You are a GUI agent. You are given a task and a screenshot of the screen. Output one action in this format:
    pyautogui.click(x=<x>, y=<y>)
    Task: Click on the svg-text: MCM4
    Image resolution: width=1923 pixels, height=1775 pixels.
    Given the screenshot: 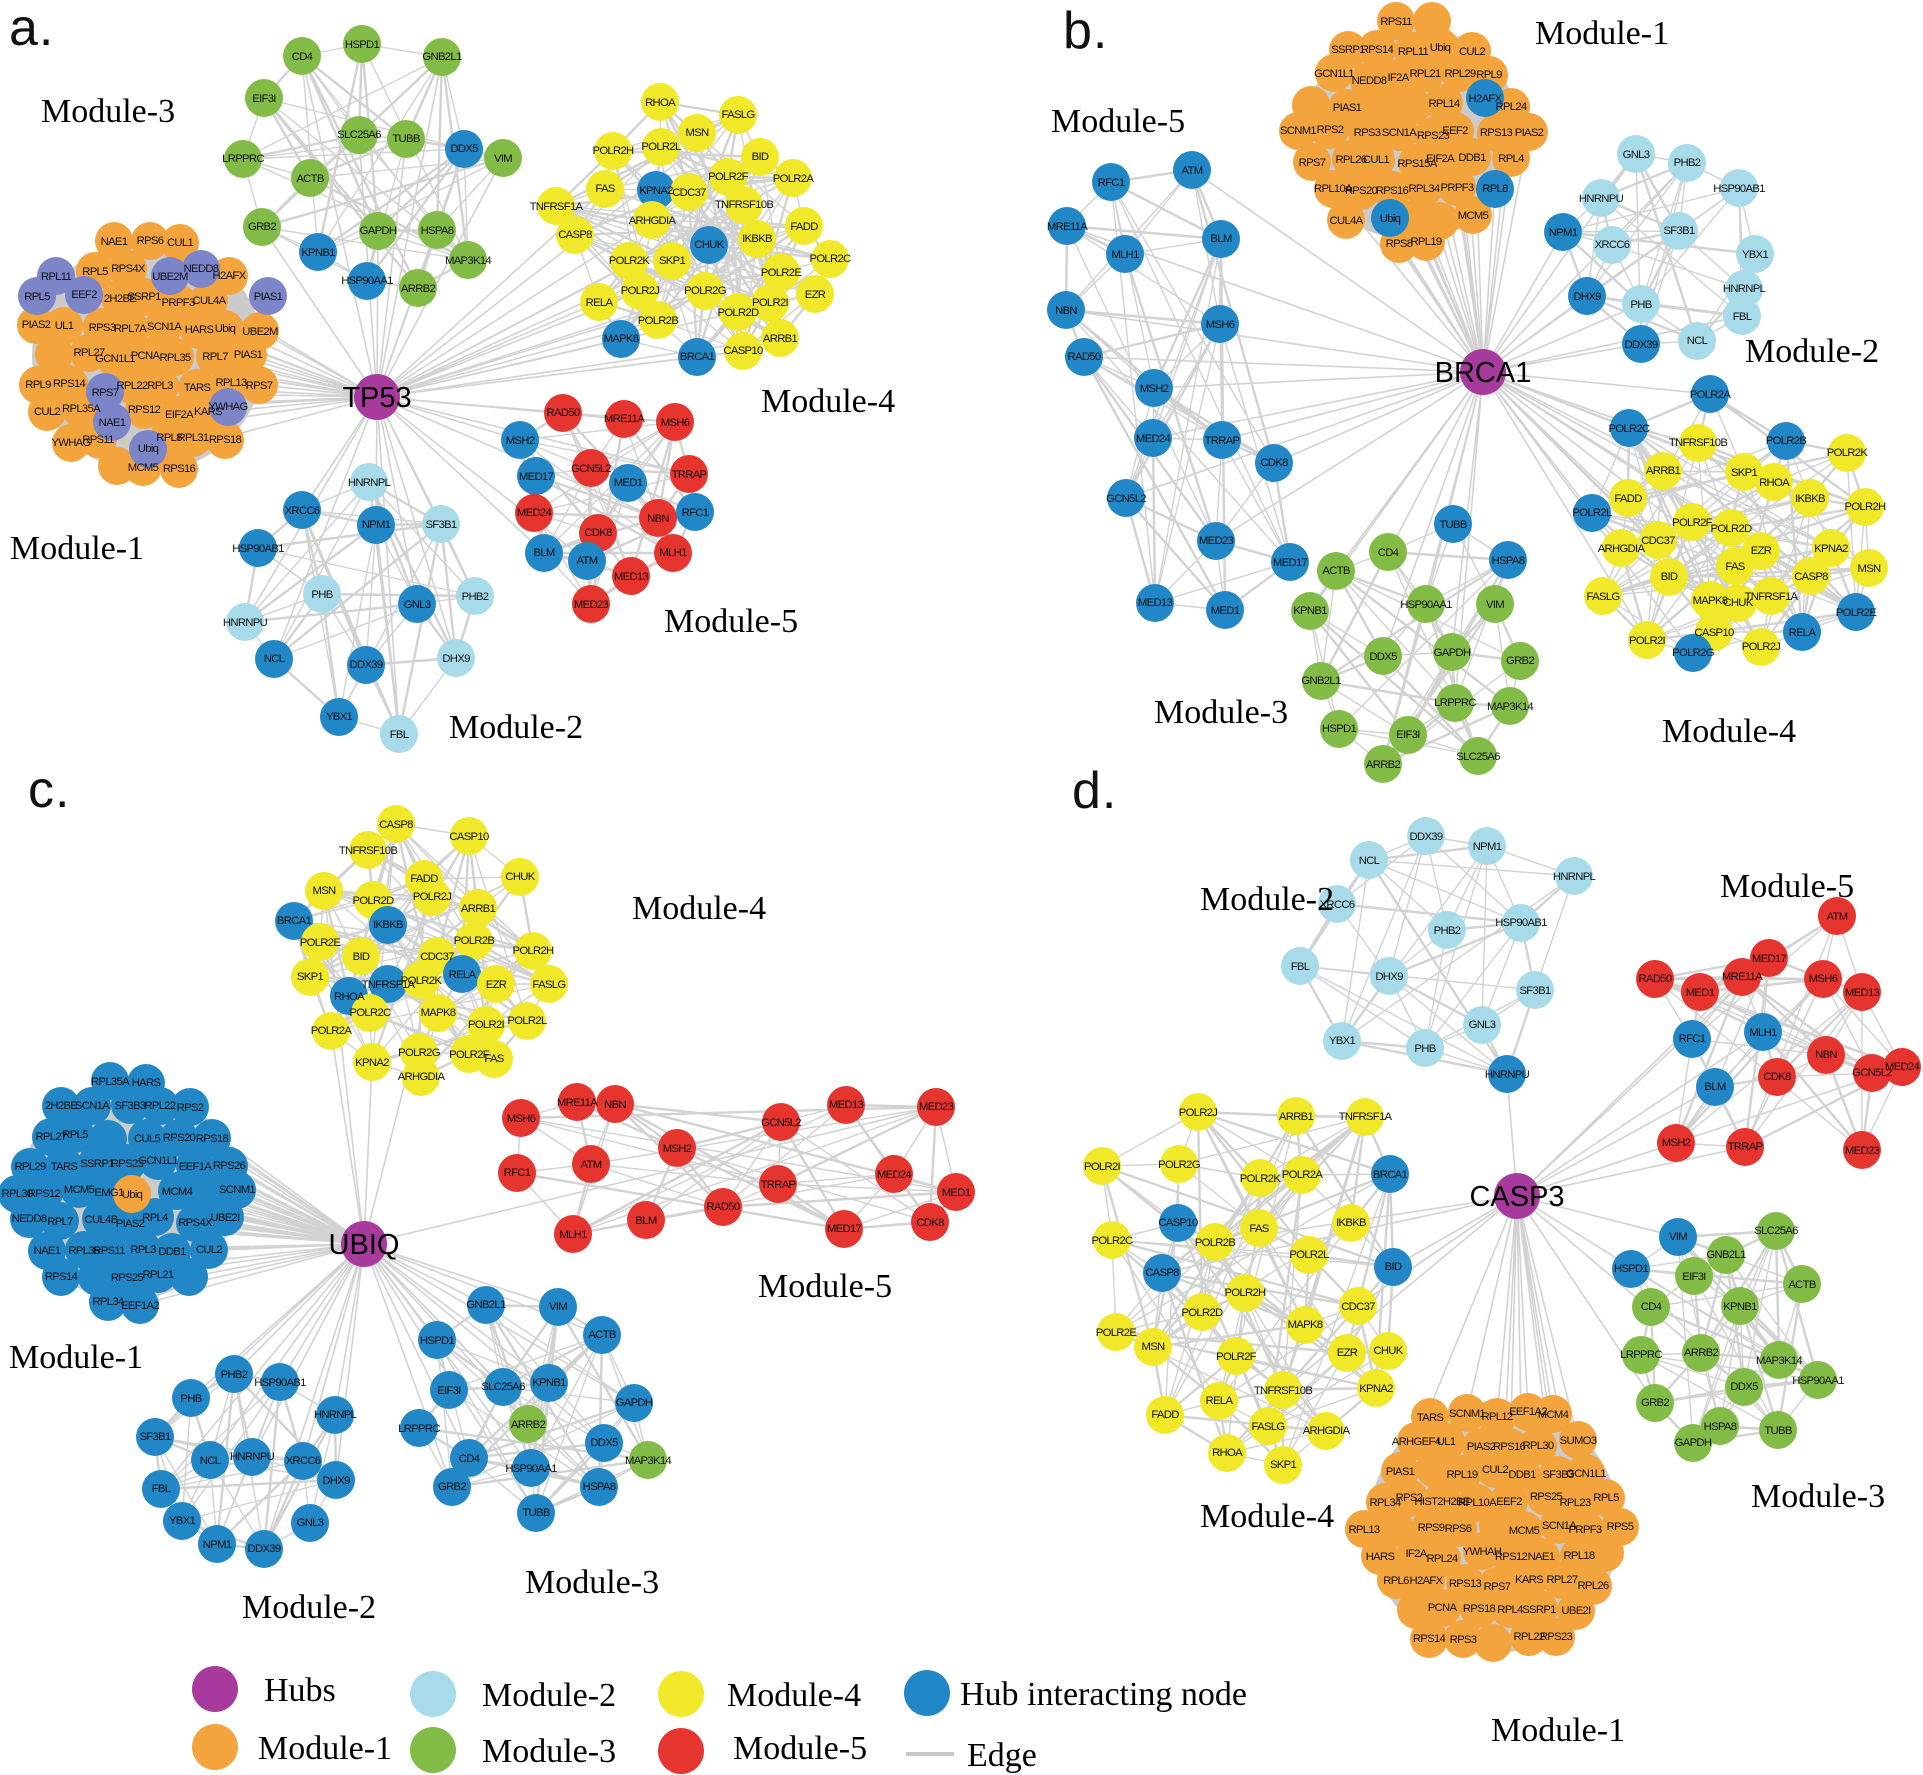 What is the action you would take?
    pyautogui.click(x=1553, y=1415)
    